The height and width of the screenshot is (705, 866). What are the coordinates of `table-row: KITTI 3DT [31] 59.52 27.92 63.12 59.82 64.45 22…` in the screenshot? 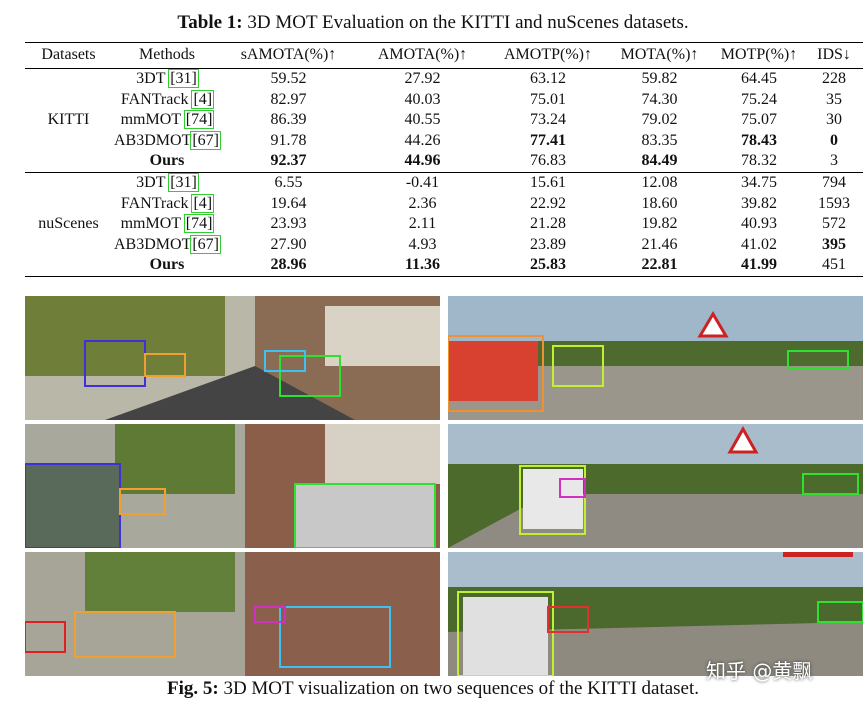 It's located at (444, 98).